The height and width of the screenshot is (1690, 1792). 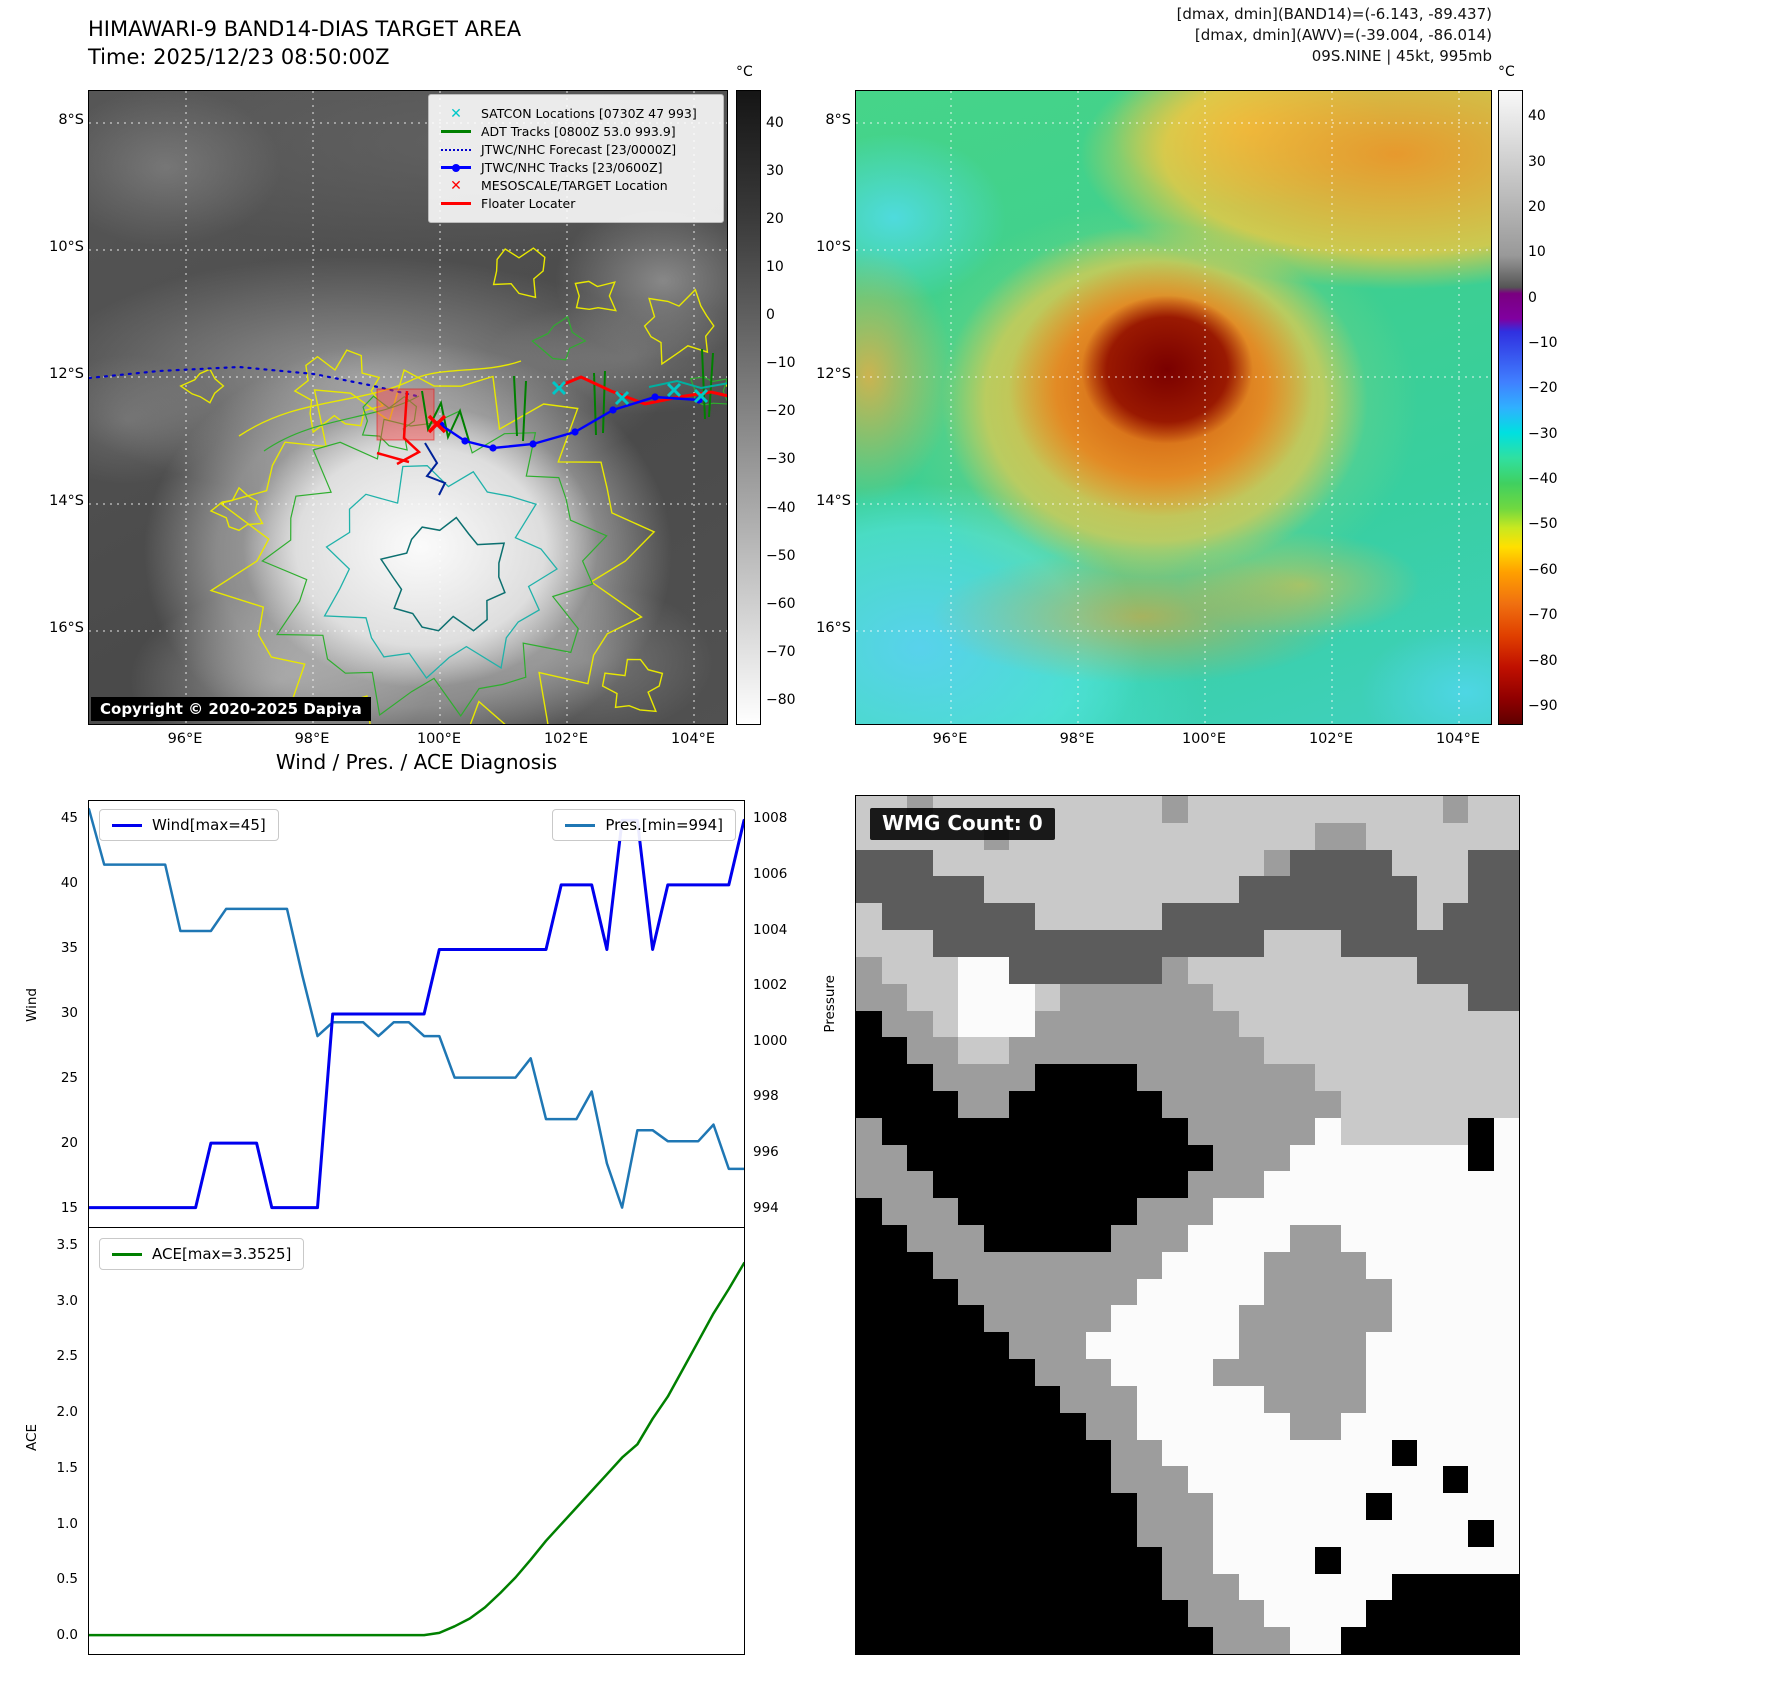 I want to click on y-tick-label: 1008, so click(x=770, y=818).